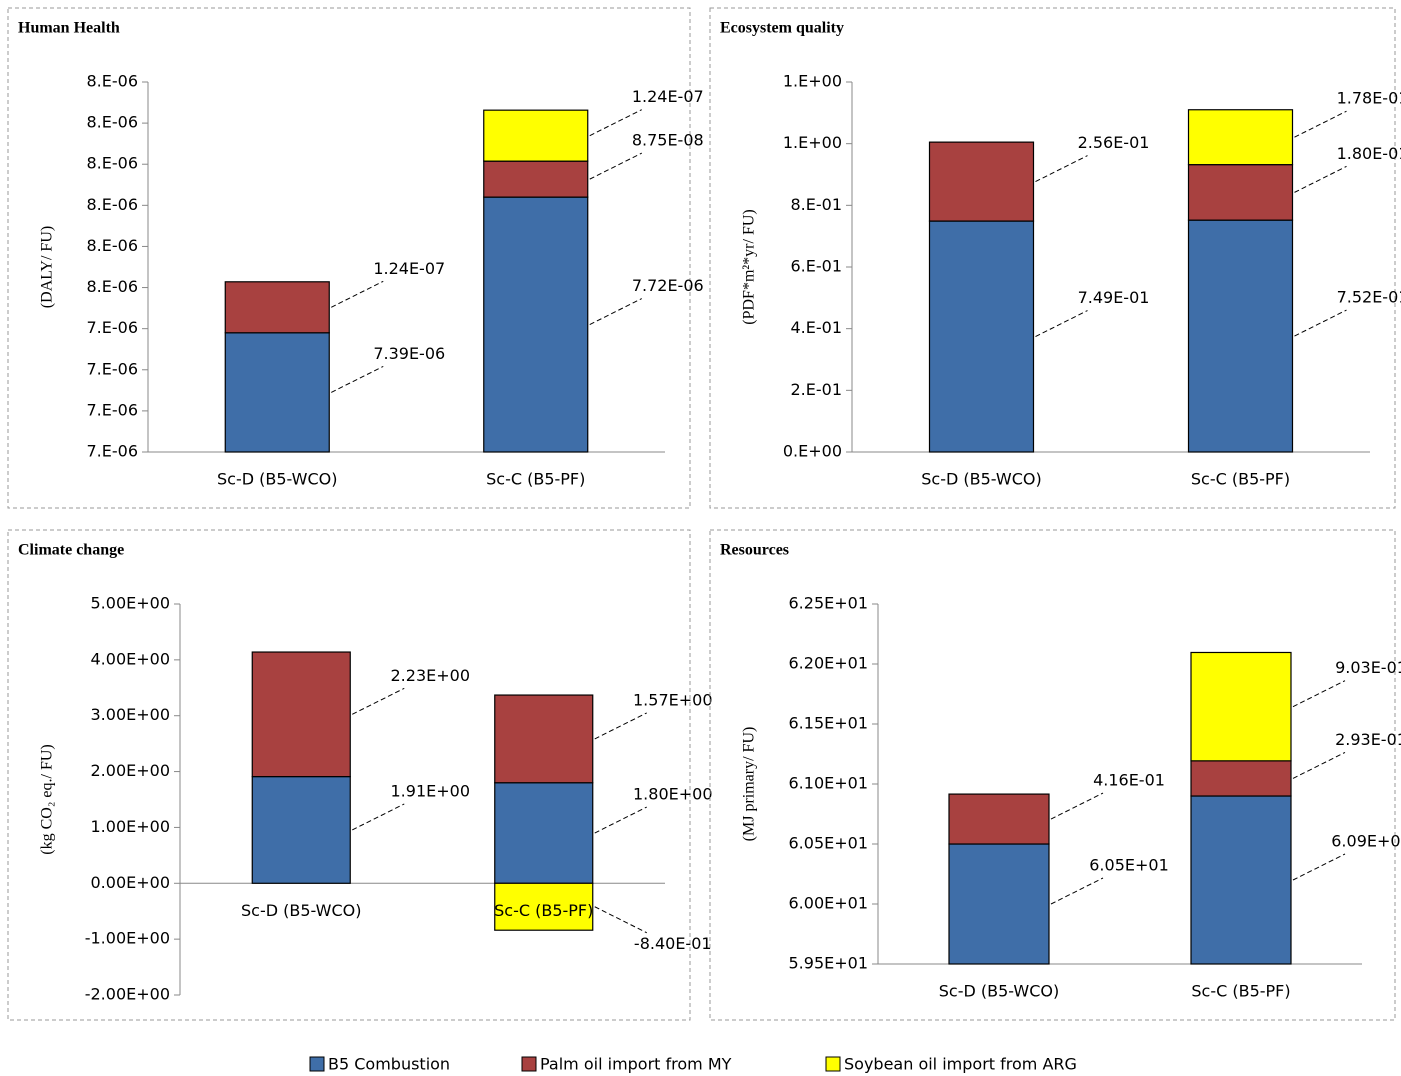 The height and width of the screenshot is (1076, 1401). What do you see at coordinates (673, 794) in the screenshot?
I see `data-label: 1.80E+00` at bounding box center [673, 794].